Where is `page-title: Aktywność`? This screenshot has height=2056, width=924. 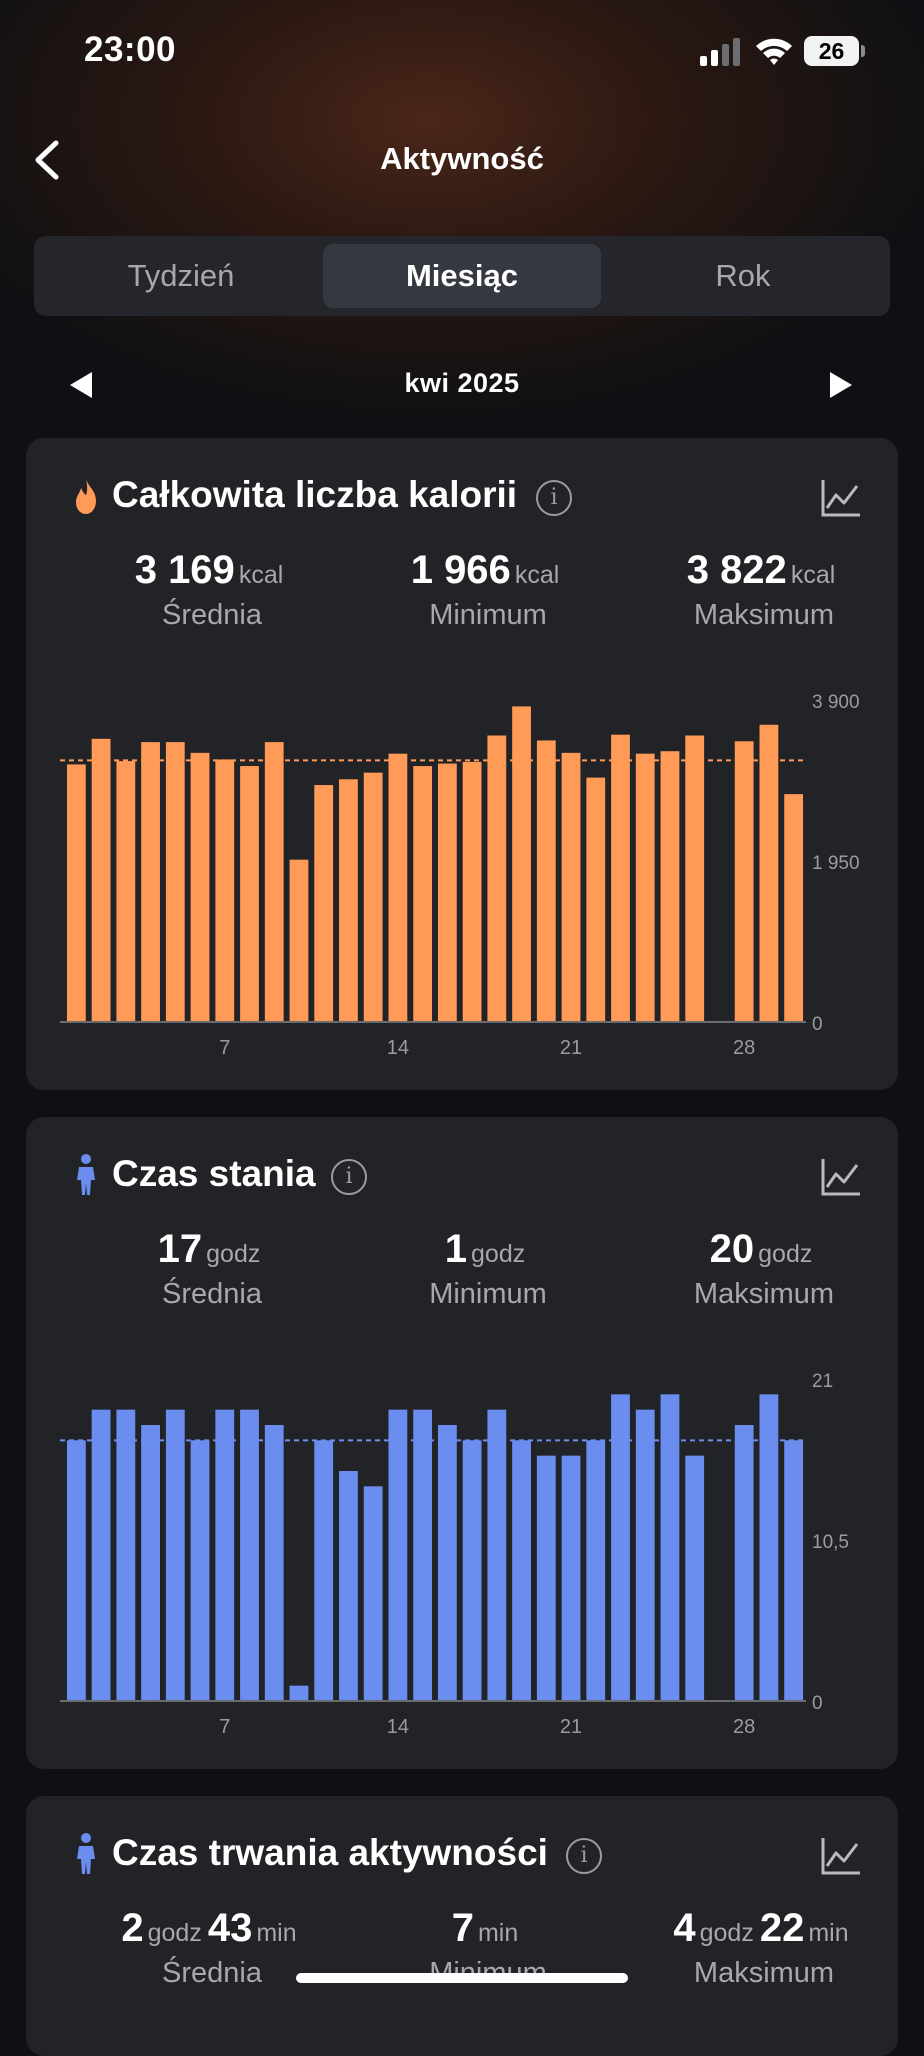 page-title: Aktywność is located at coordinates (462, 158).